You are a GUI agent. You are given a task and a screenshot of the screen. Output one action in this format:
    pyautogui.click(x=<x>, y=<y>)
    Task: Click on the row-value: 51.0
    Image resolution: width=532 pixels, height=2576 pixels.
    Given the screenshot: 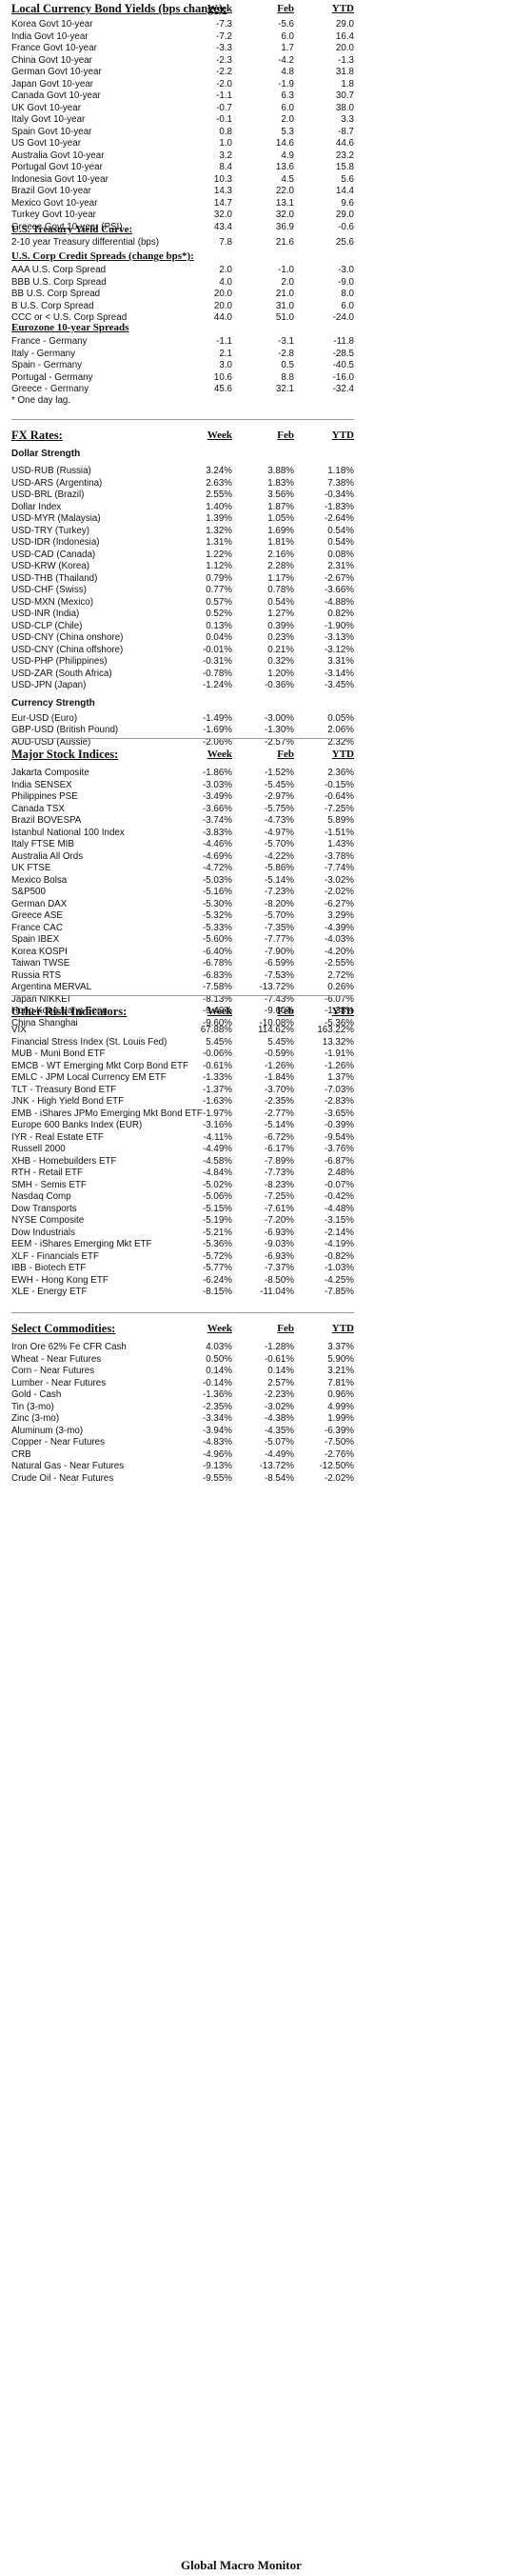 What is the action you would take?
    pyautogui.click(x=284, y=317)
    